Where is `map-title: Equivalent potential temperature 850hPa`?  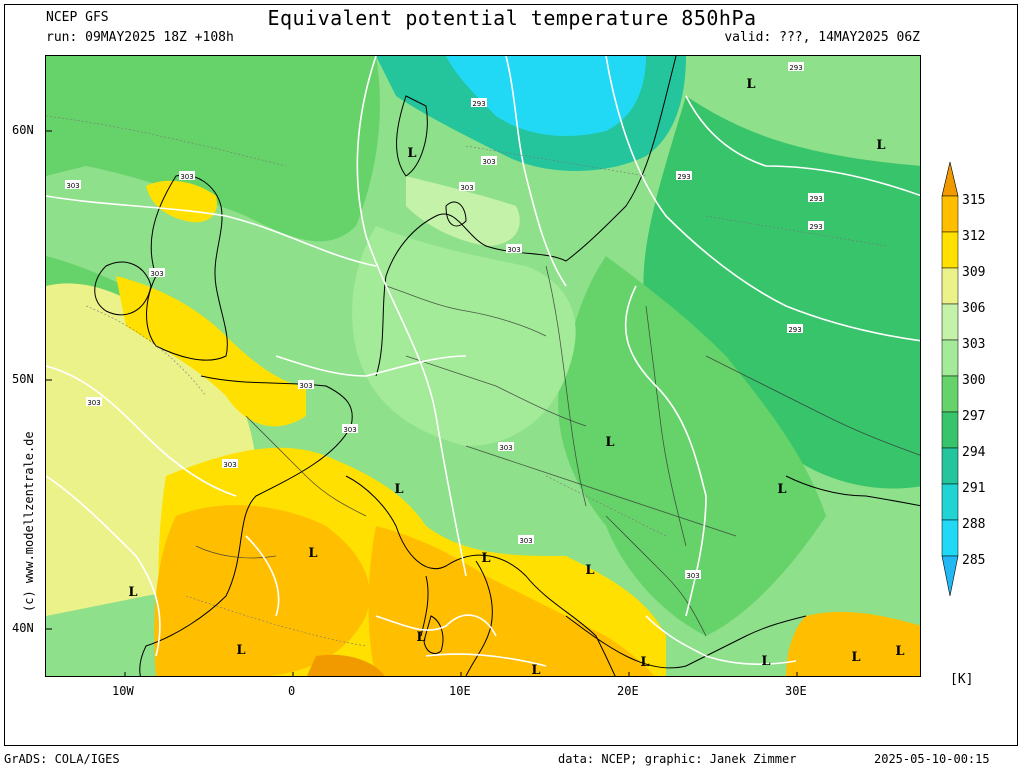 map-title: Equivalent potential temperature 850hPa is located at coordinates (512, 18).